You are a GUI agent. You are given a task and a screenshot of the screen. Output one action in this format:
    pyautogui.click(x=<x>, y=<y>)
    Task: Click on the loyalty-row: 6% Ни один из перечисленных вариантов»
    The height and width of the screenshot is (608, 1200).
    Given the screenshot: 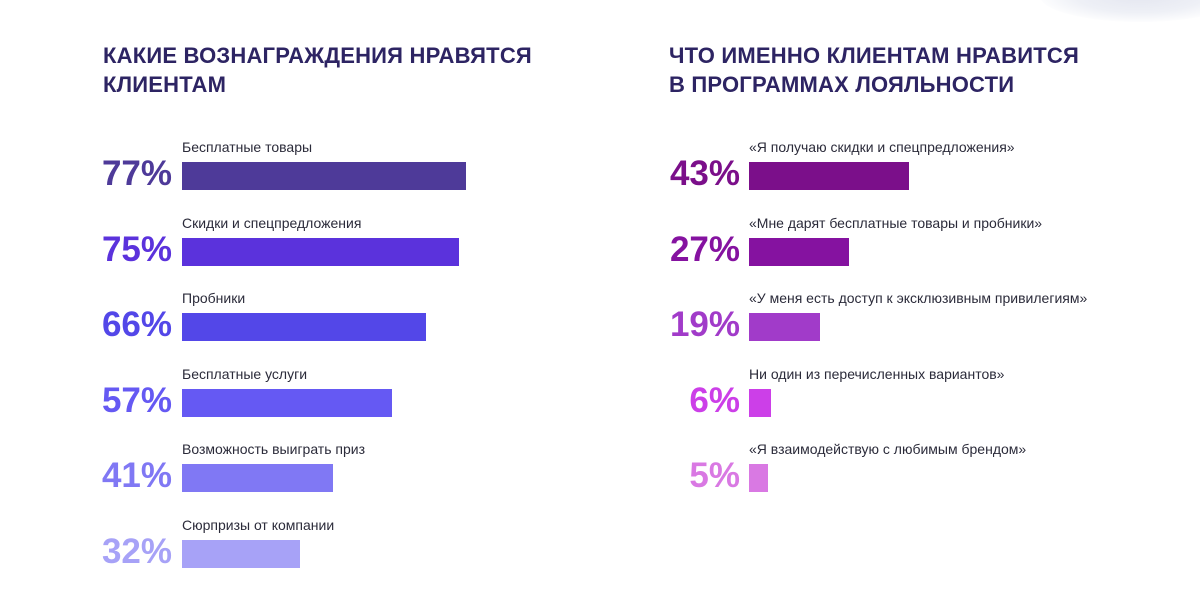 What is the action you would take?
    pyautogui.click(x=900, y=395)
    